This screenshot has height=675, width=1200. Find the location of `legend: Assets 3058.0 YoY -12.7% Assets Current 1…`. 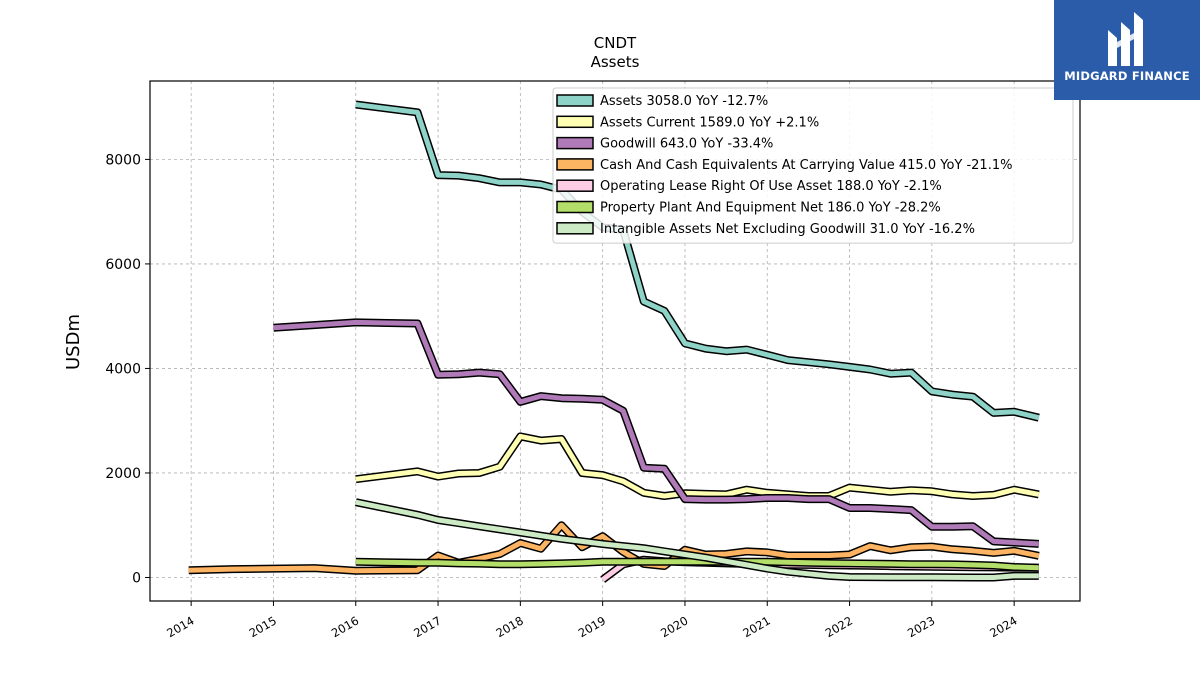

legend: Assets 3058.0 YoY -12.7% Assets Current 1… is located at coordinates (813, 165).